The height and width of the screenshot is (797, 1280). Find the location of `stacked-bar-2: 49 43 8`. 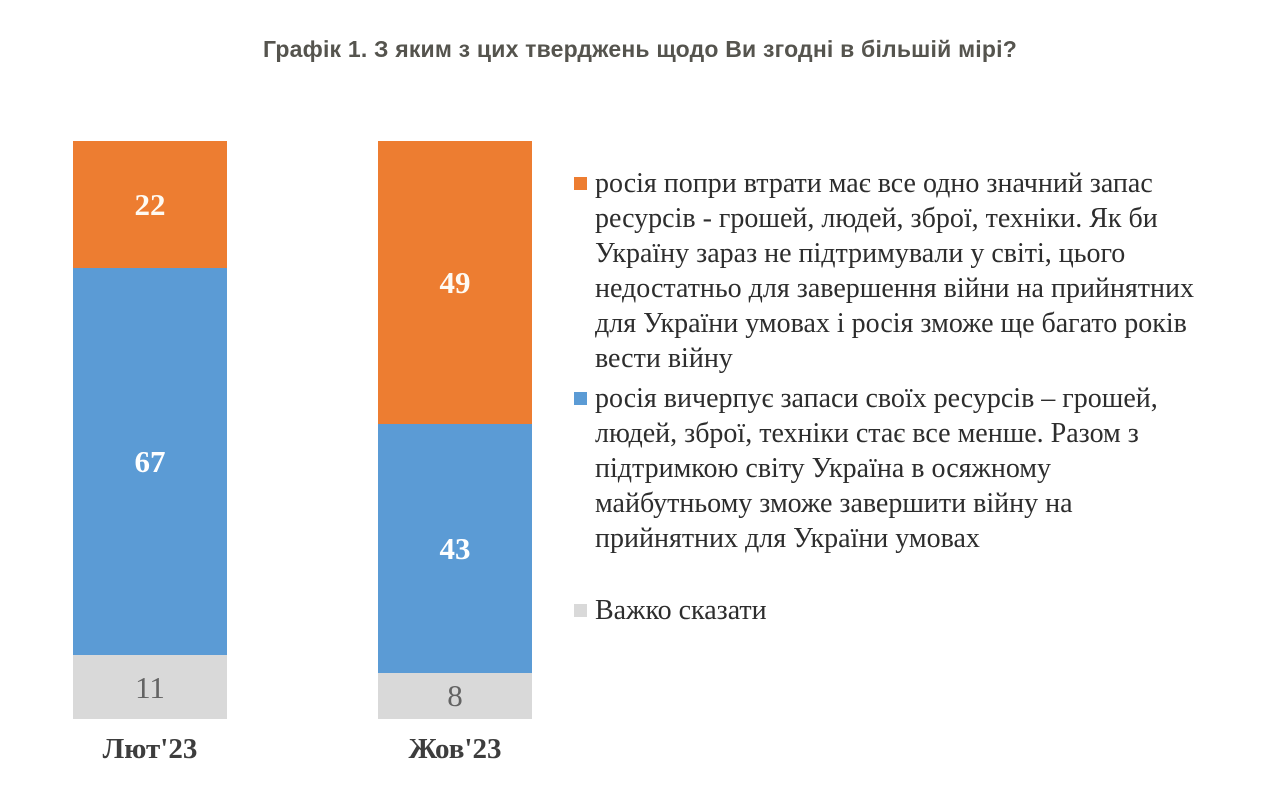

stacked-bar-2: 49 43 8 is located at coordinates (455, 430).